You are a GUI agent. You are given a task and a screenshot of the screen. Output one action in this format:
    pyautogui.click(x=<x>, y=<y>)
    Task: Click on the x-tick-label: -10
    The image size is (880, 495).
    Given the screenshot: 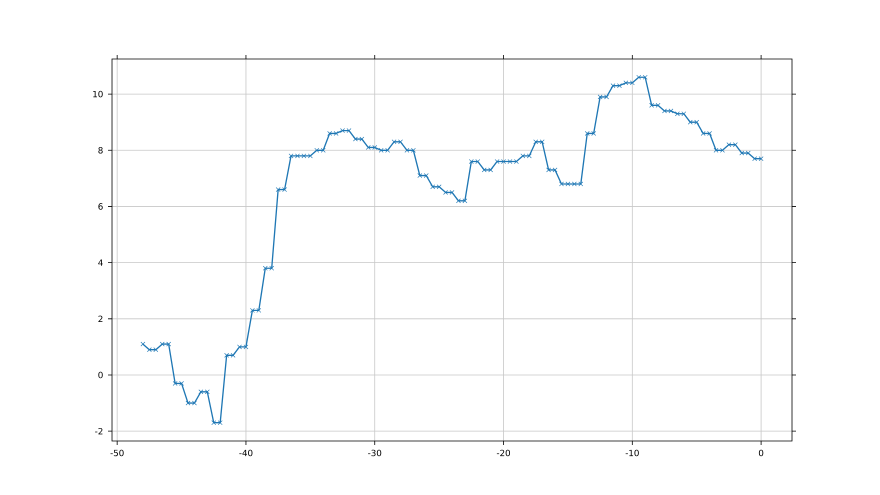 What is the action you would take?
    pyautogui.click(x=632, y=453)
    